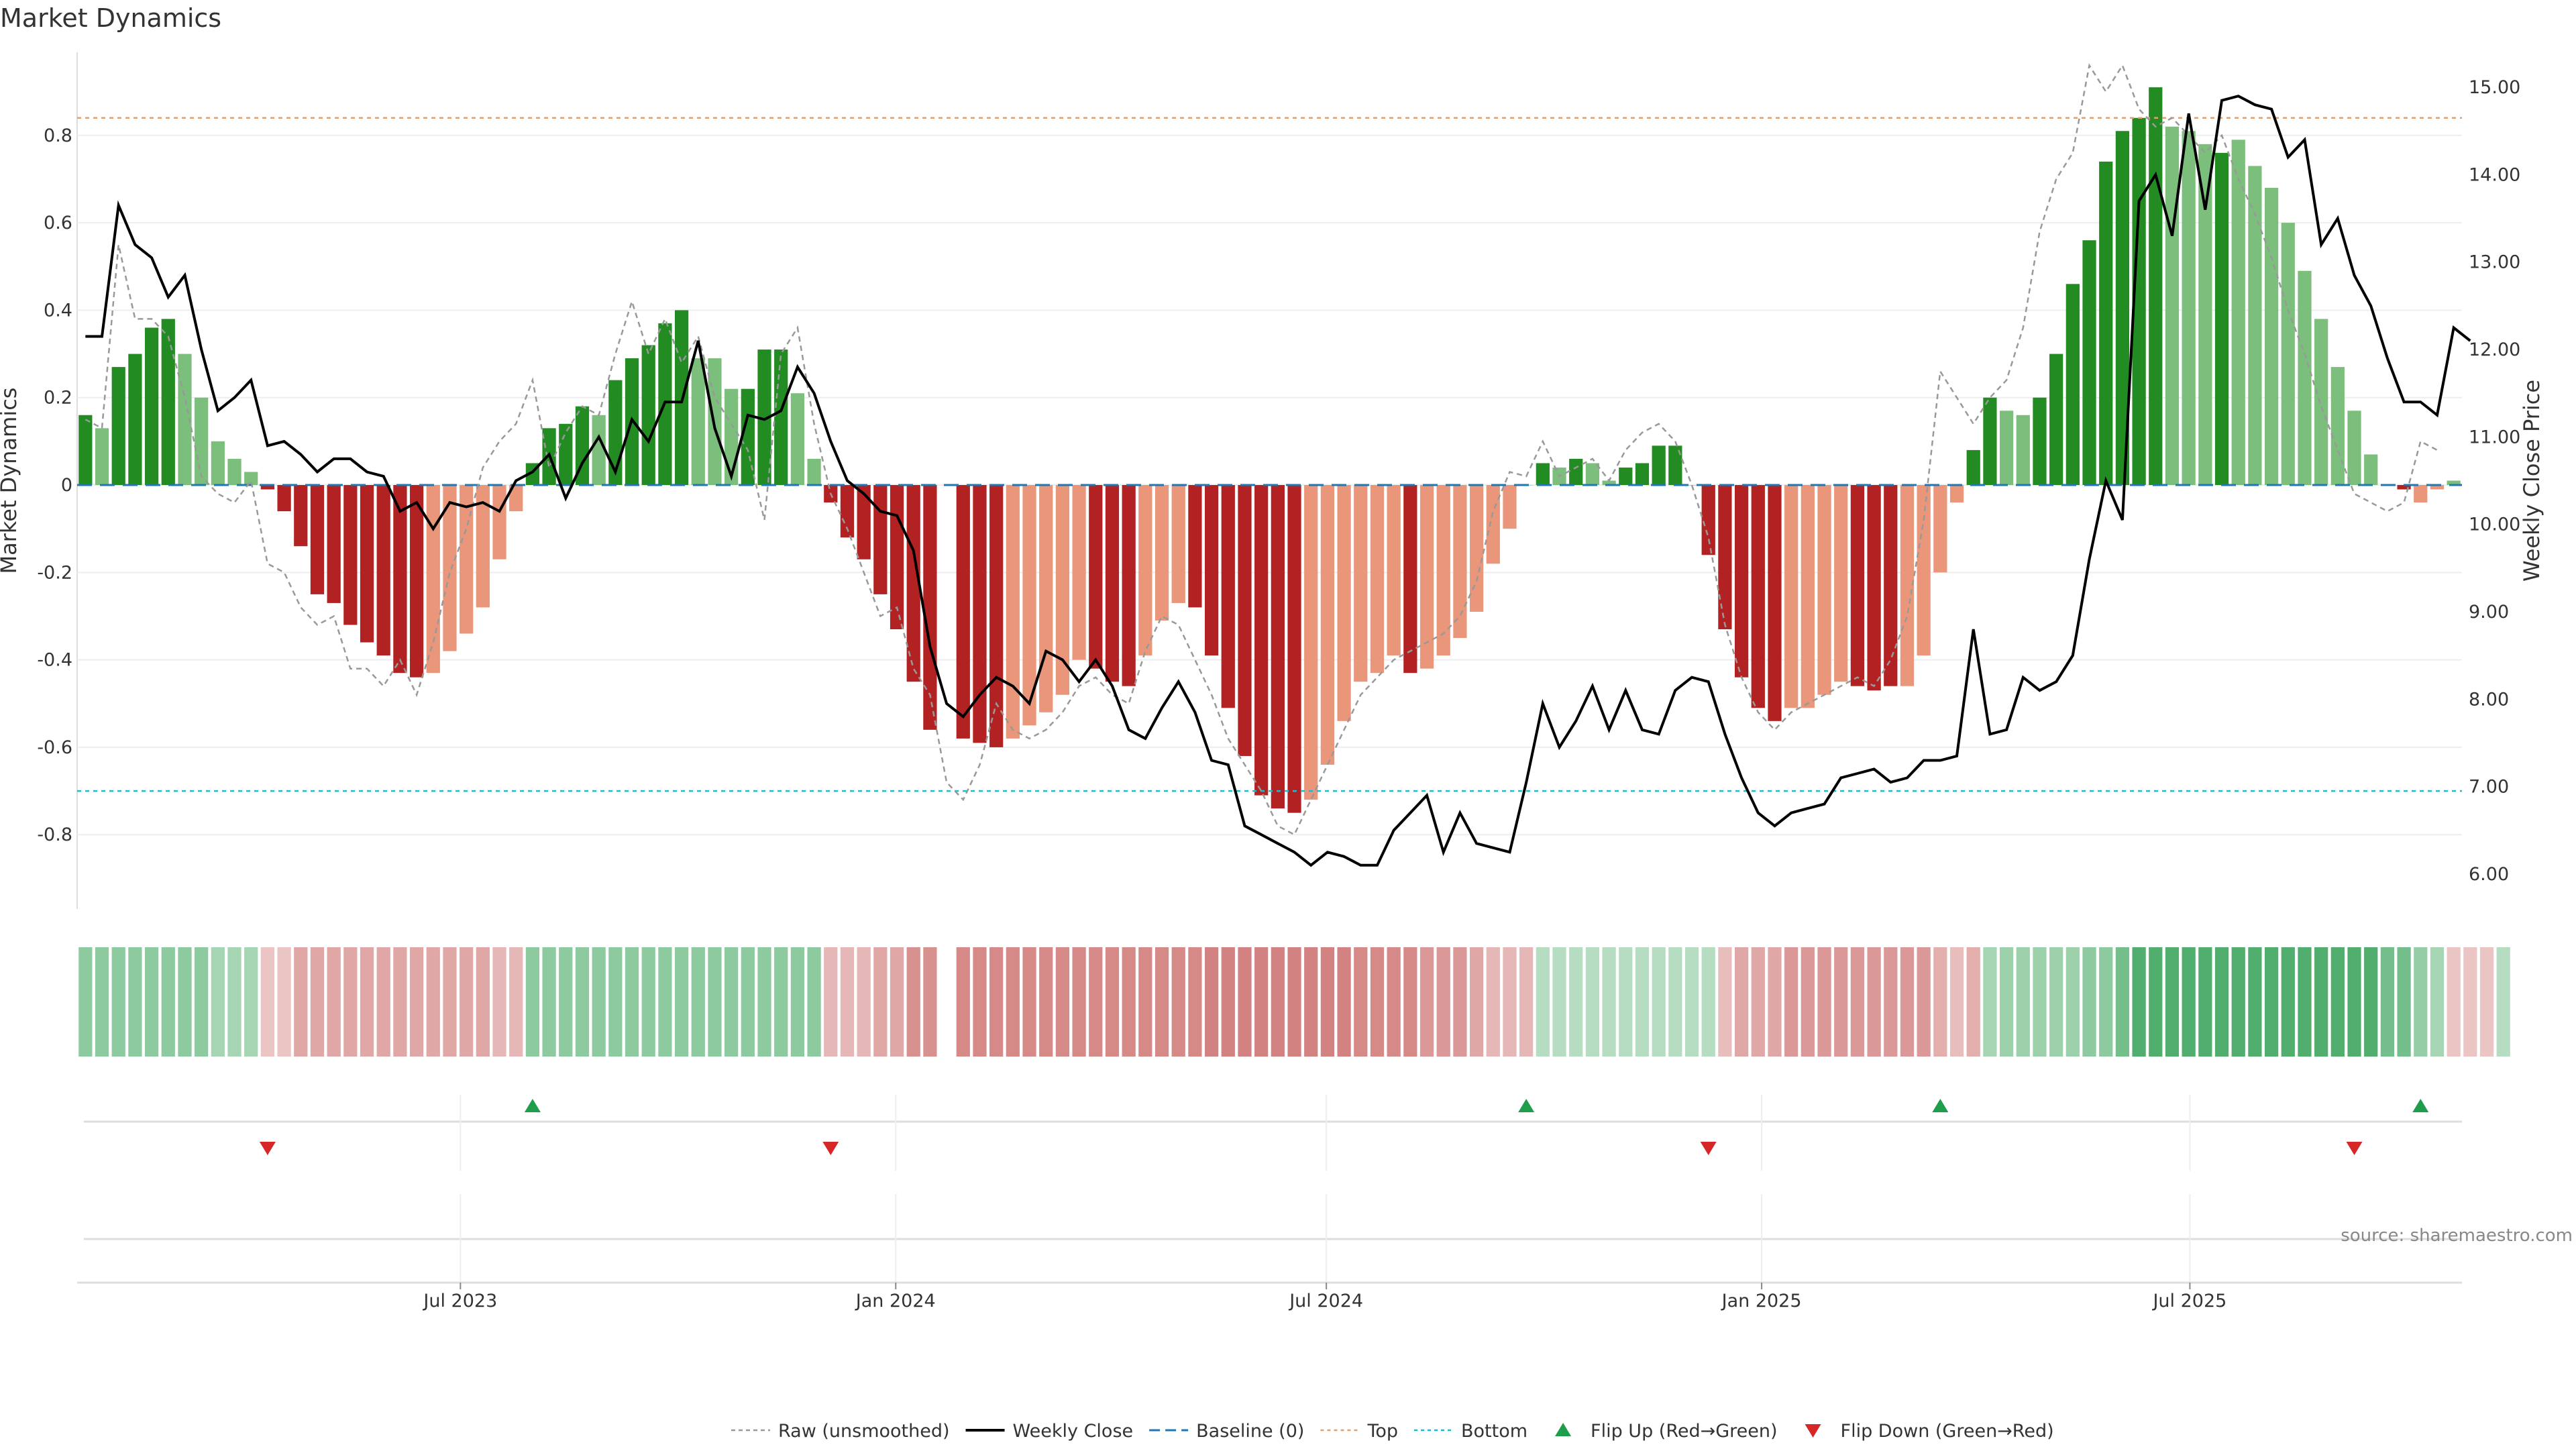 The height and width of the screenshot is (1449, 2576). What do you see at coordinates (2489, 874) in the screenshot?
I see `right-tick-label: 6.00` at bounding box center [2489, 874].